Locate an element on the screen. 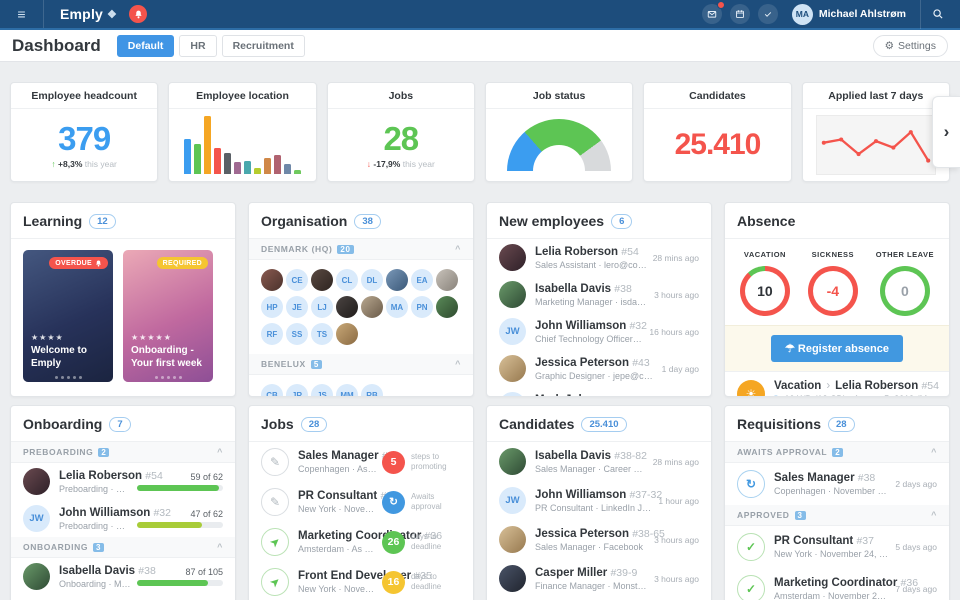 This screenshot has width=960, height=600. search-button is located at coordinates (937, 14).